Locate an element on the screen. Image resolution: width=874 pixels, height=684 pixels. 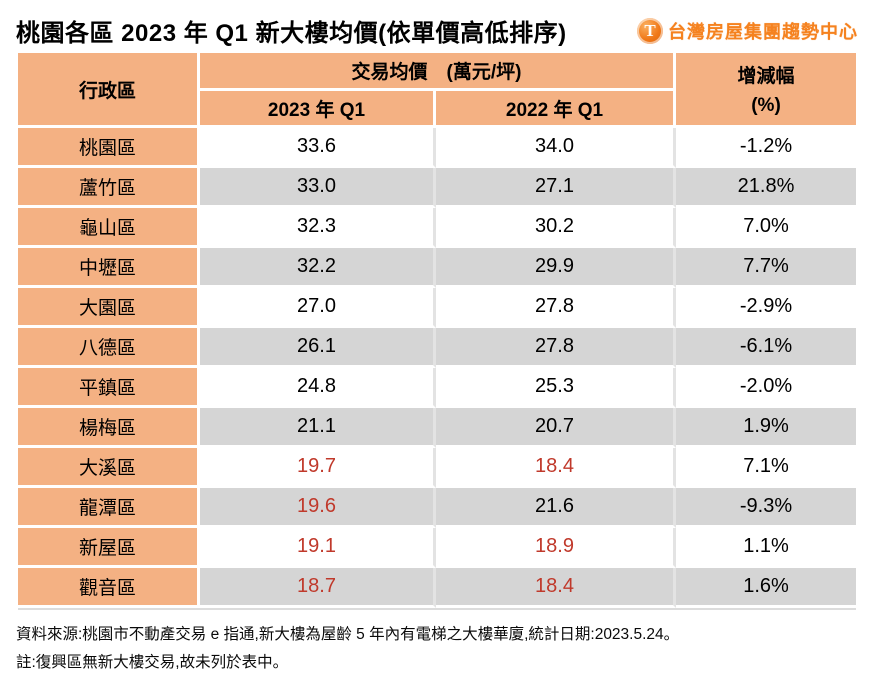
row-change-percent: 7.7% is located at coordinates (766, 268).